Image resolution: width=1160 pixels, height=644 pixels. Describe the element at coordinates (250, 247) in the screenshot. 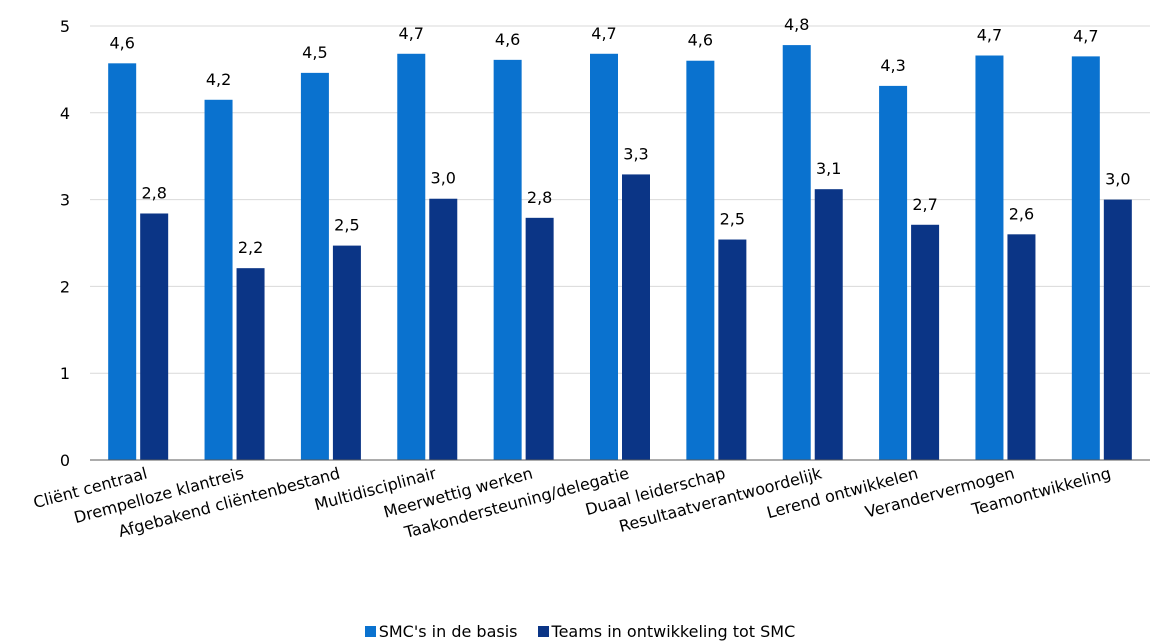

I see `data-label-series-2: 2,2` at that location.